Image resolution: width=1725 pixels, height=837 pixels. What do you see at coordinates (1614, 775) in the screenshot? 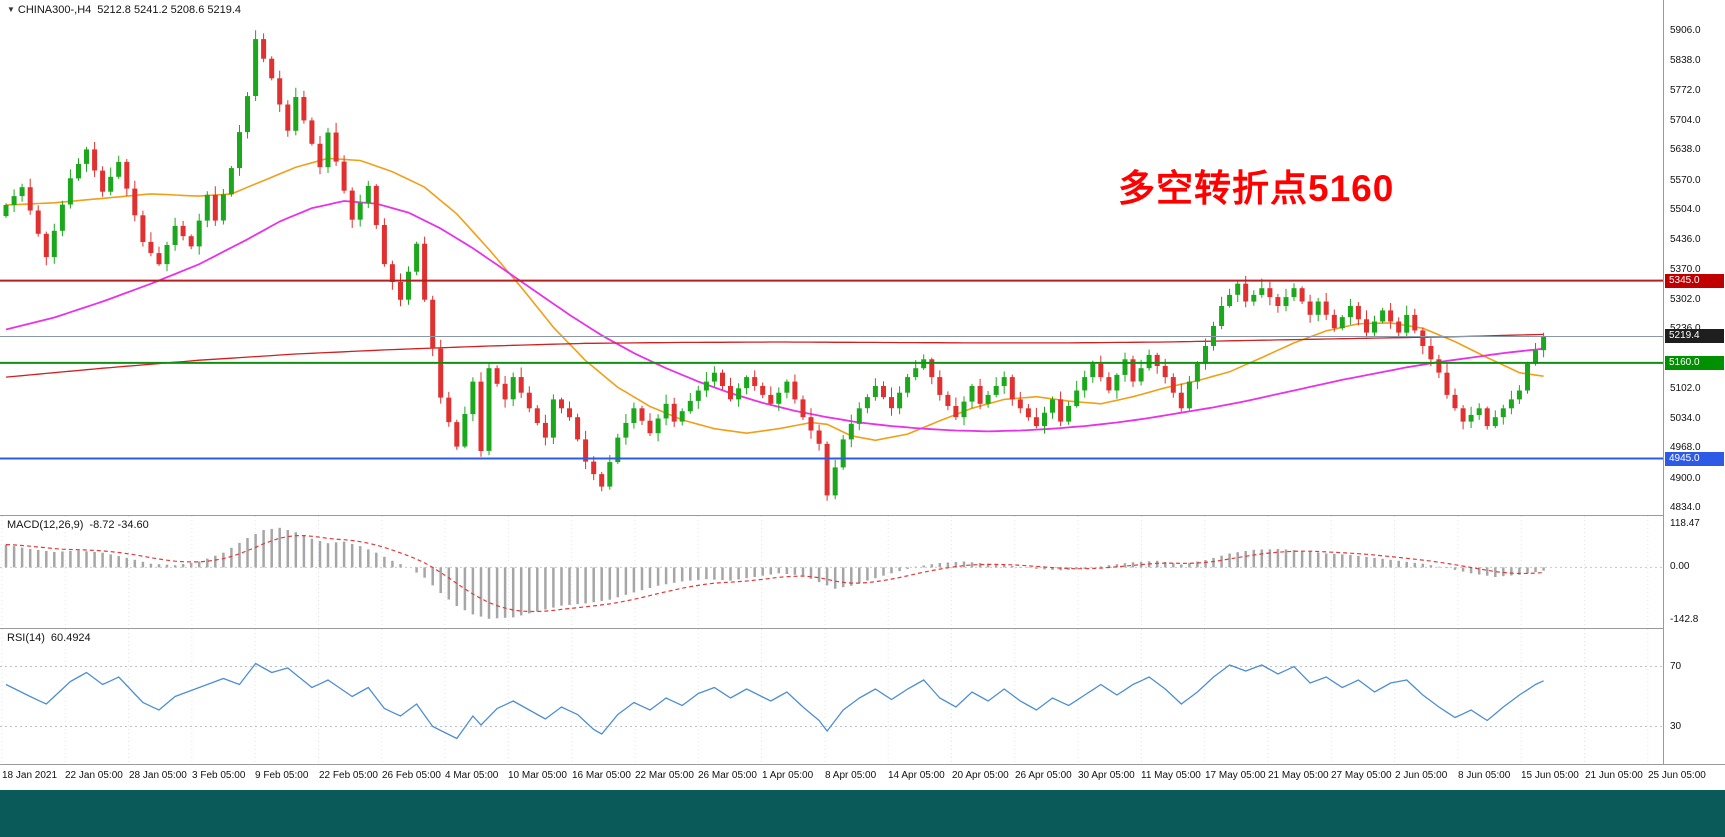
I see `time-tick-label: 21 Jun 05:00` at bounding box center [1614, 775].